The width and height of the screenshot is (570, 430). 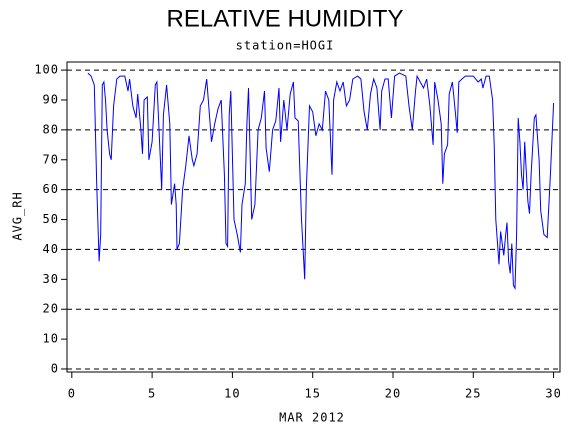 What do you see at coordinates (72, 394) in the screenshot?
I see `x-tick-label: 0` at bounding box center [72, 394].